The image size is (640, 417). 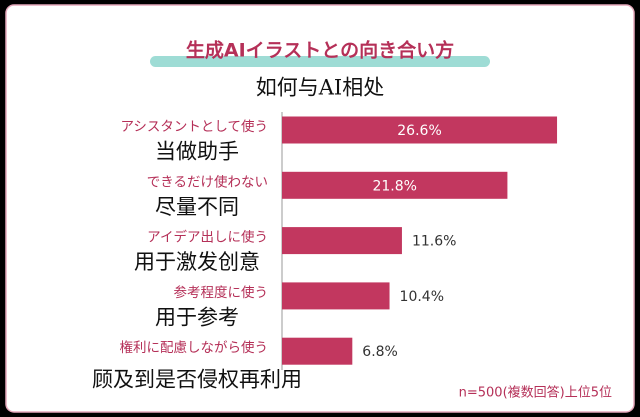 I want to click on category-label: できるだけ使わない, so click(x=207, y=181).